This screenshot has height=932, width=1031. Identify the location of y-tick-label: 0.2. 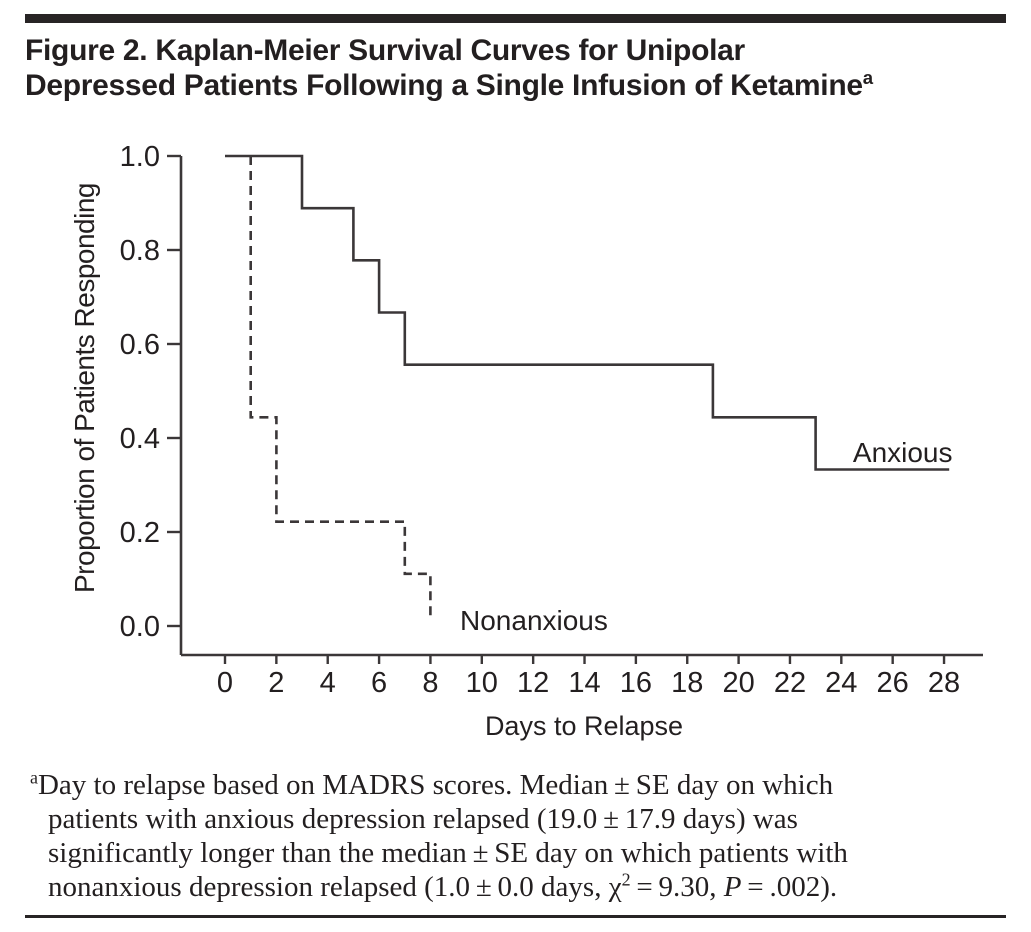
(140, 533).